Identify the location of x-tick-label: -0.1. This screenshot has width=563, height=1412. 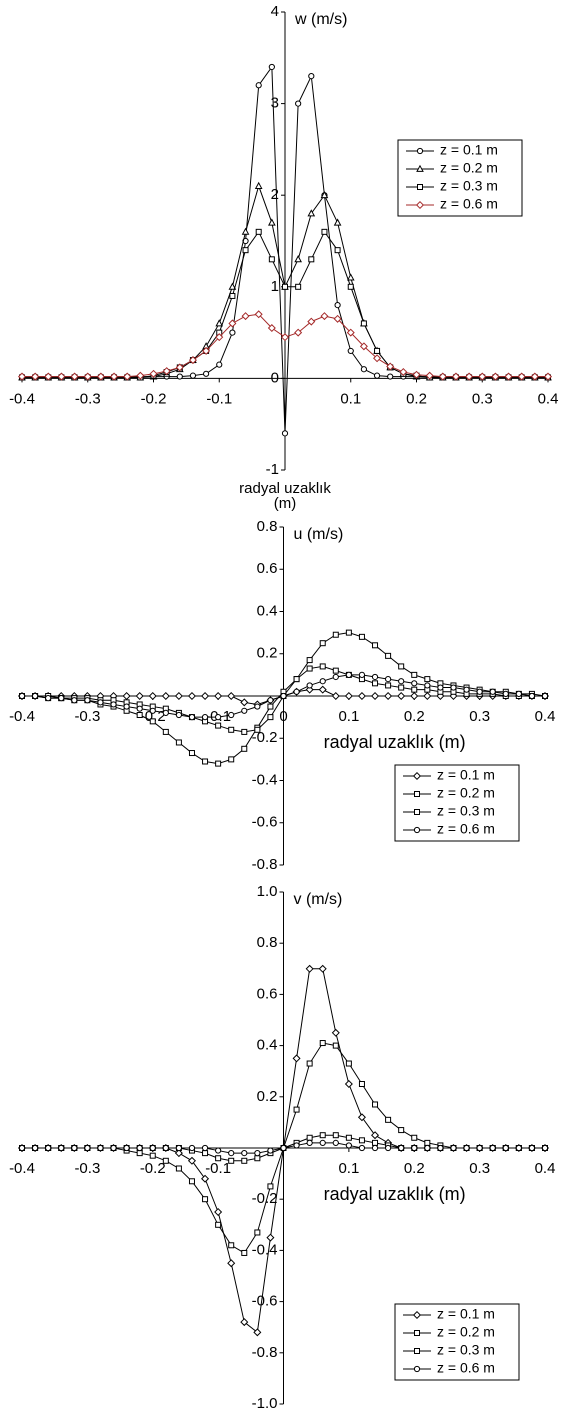
(218, 1168).